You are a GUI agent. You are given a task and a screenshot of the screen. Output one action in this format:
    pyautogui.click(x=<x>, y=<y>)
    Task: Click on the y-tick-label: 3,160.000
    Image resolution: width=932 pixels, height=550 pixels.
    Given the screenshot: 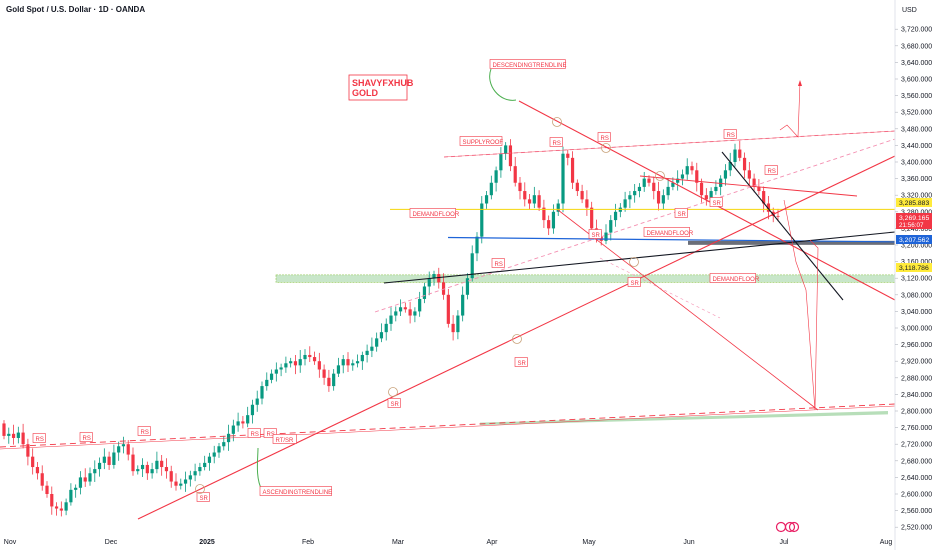 What is the action you would take?
    pyautogui.click(x=916, y=262)
    